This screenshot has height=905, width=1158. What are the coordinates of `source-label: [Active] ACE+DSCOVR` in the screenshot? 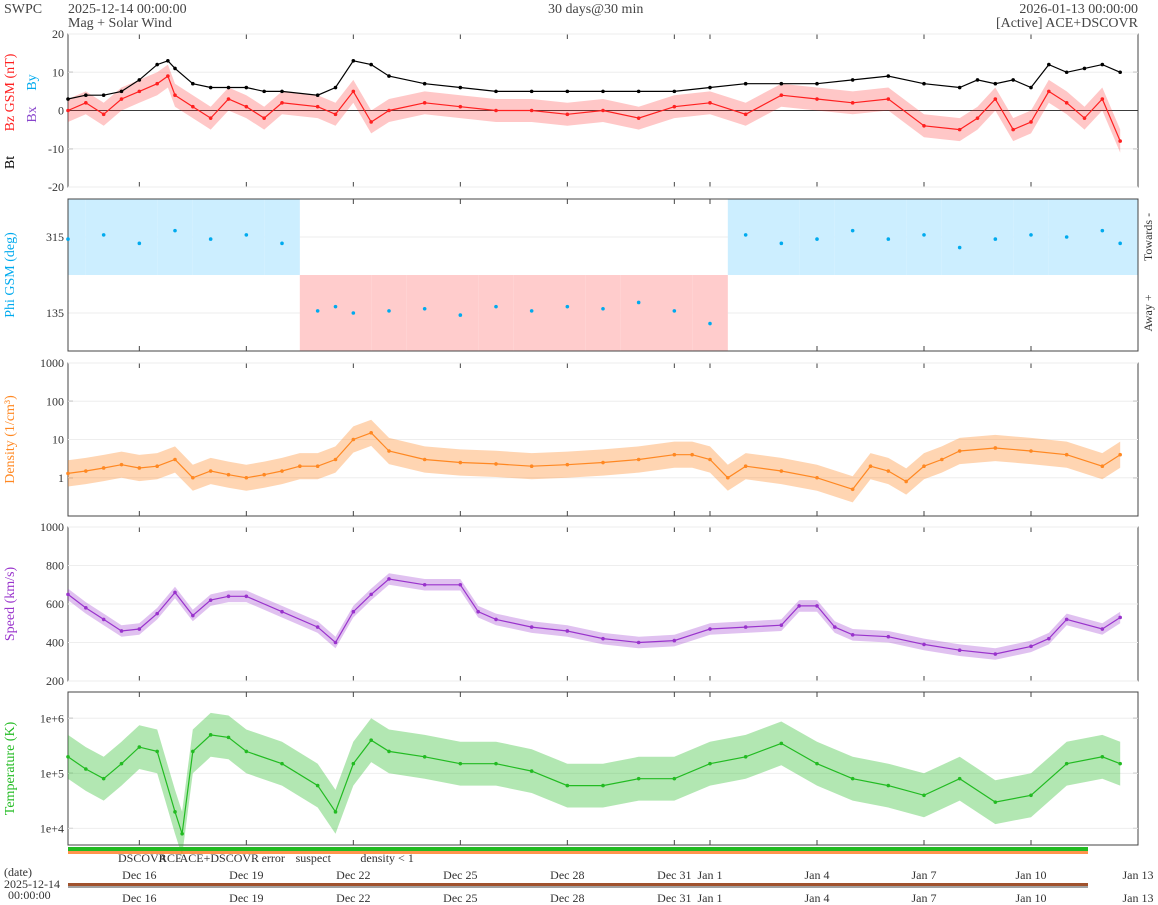 It's located at (1066, 23).